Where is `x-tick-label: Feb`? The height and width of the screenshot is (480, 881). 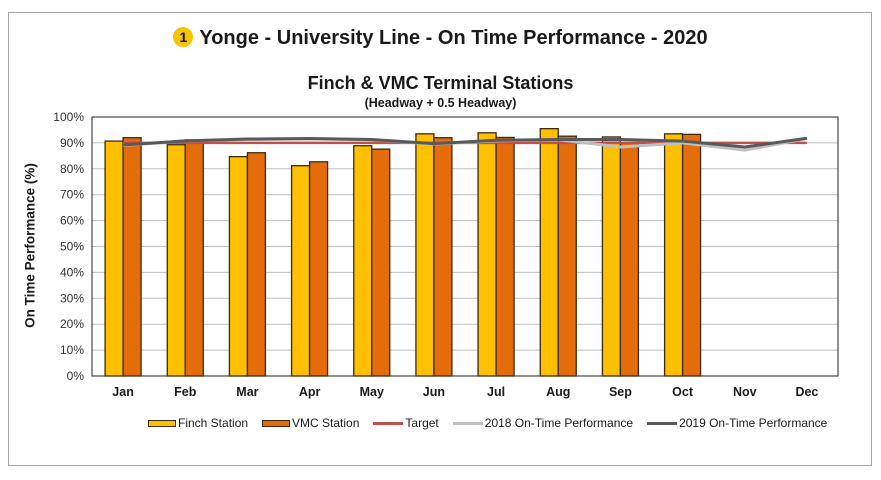 x-tick-label: Feb is located at coordinates (185, 392).